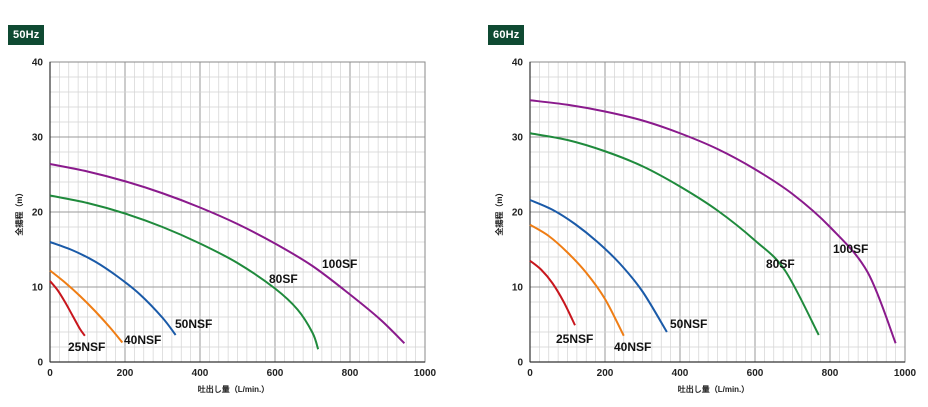 This screenshot has width=928, height=407. Describe the element at coordinates (26, 35) in the screenshot. I see `frequency-badge-50hz: 50Hz` at that location.